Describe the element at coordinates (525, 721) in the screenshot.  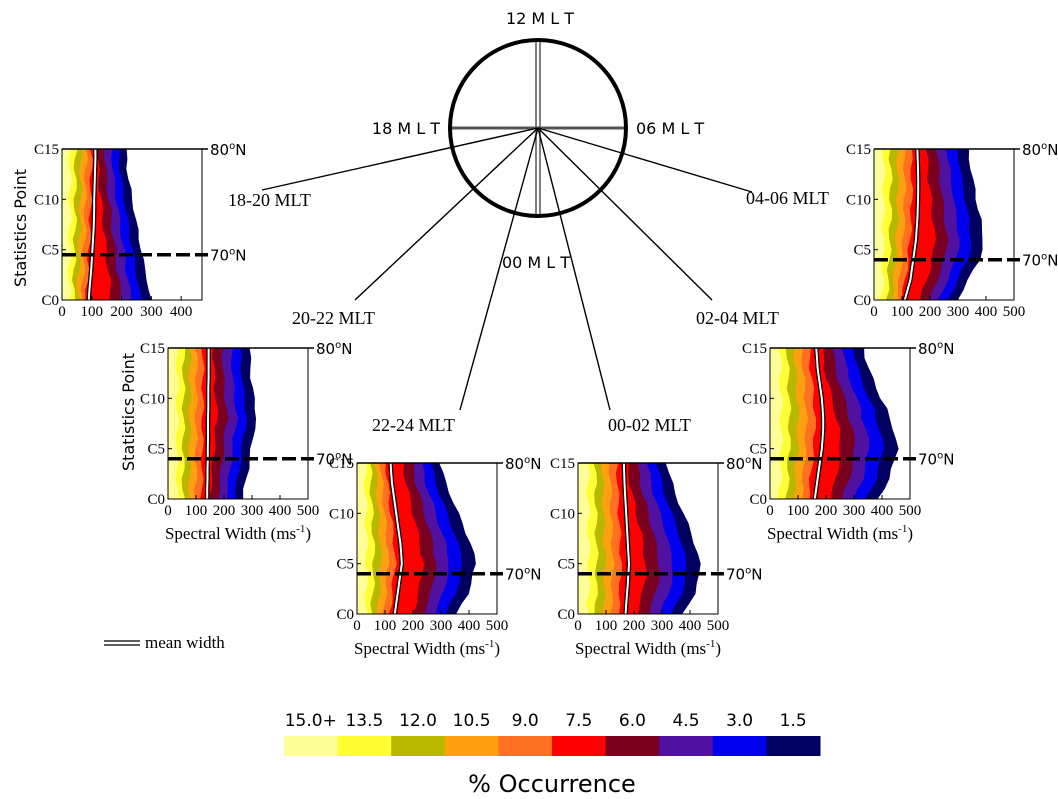
I see `colorbar-tick-label: 9.0` at that location.